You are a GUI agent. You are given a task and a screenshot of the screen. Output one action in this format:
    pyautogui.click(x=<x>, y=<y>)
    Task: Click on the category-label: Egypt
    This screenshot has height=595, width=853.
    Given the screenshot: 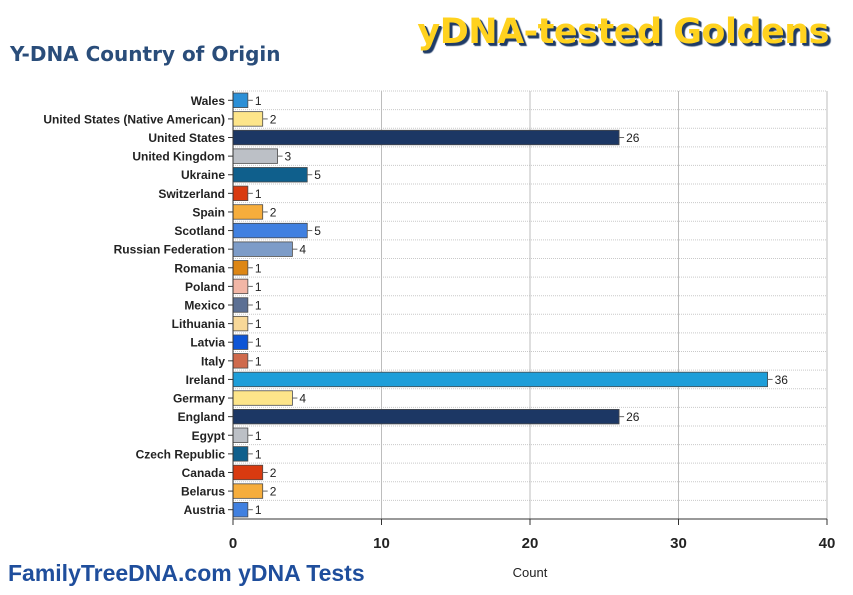 What is the action you would take?
    pyautogui.click(x=208, y=436)
    